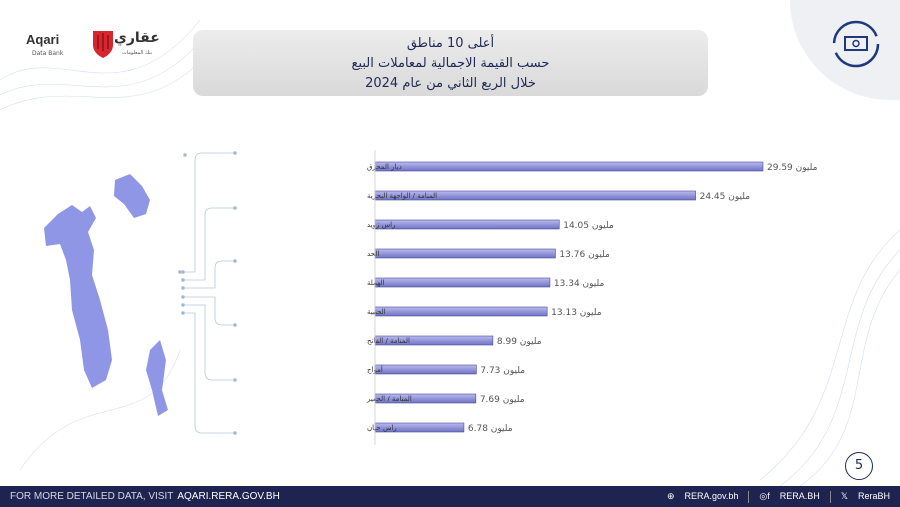 This screenshot has height=507, width=900. What do you see at coordinates (490, 429) in the screenshot?
I see `data-label: 6.78 مليون` at bounding box center [490, 429].